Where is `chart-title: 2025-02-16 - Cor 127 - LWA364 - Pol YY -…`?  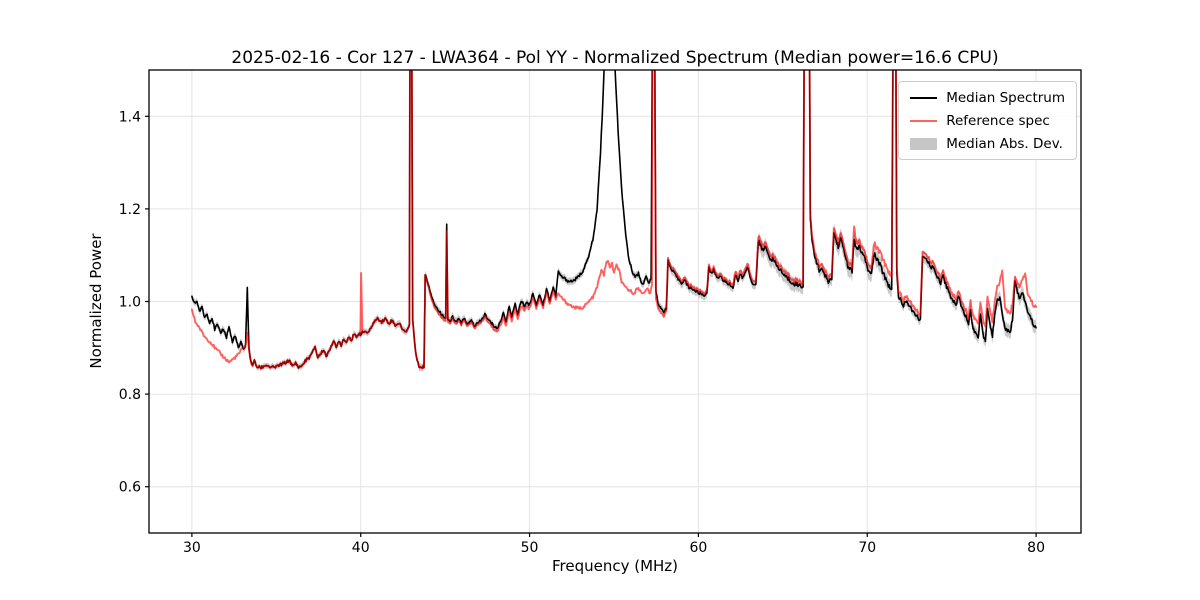 chart-title: 2025-02-16 - Cor 127 - LWA364 - Pol YY -… is located at coordinates (615, 58).